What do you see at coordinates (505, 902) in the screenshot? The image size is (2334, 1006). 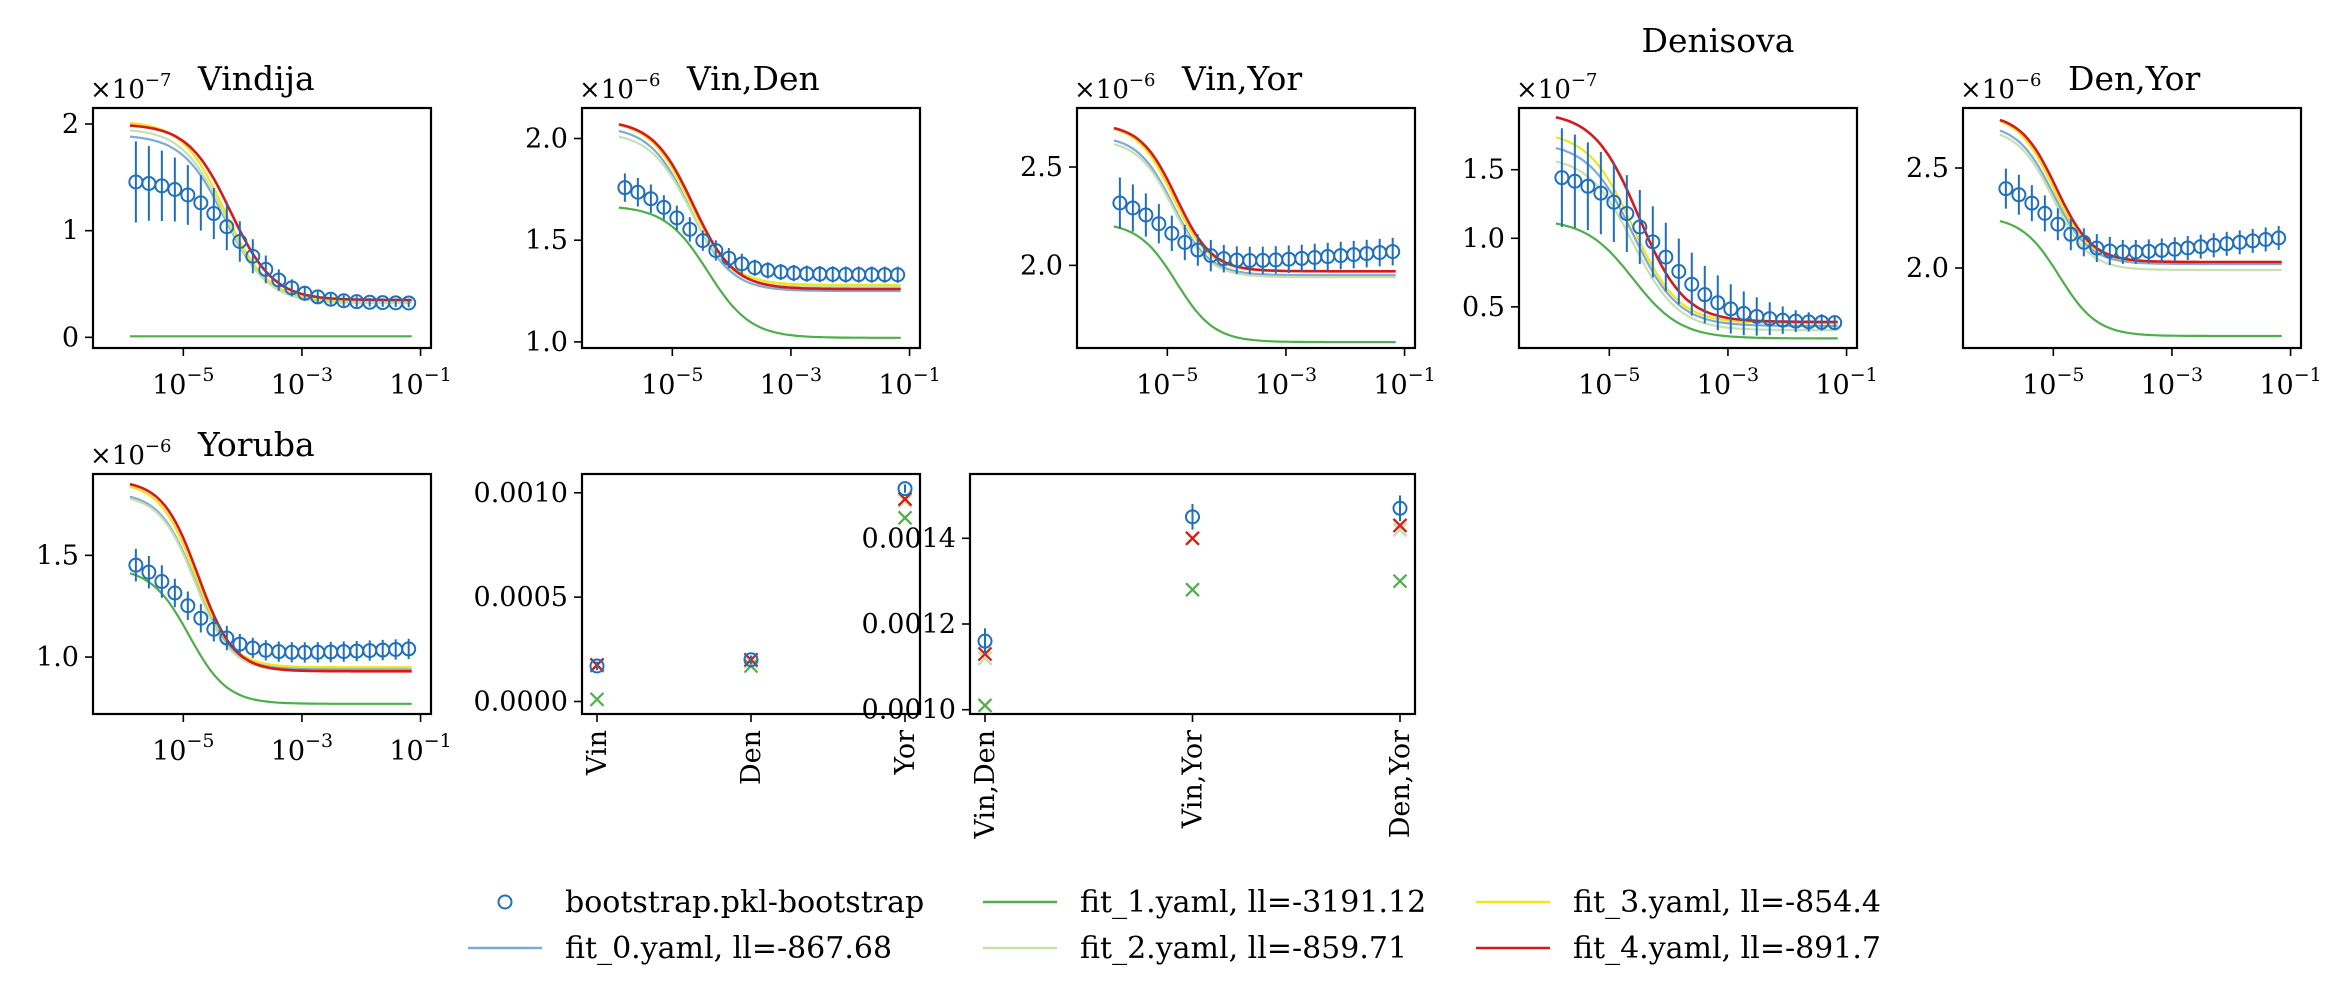 I see `legend-marker-icon` at bounding box center [505, 902].